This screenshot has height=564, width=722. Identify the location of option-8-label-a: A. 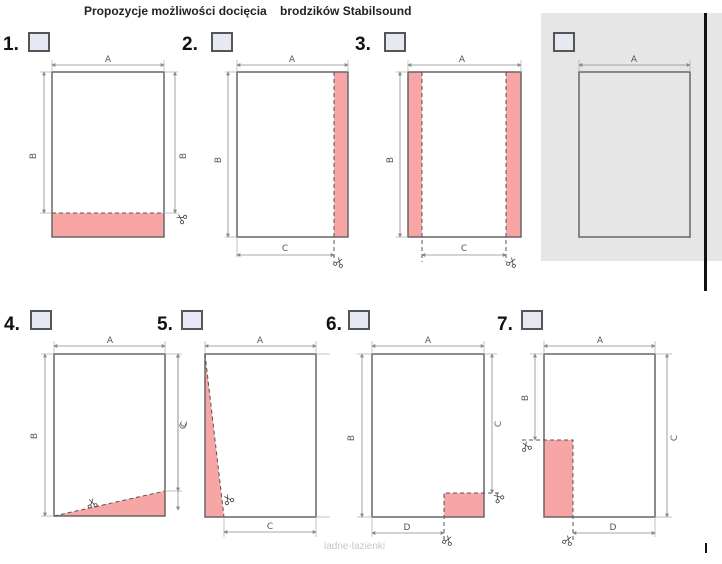
(634, 60).